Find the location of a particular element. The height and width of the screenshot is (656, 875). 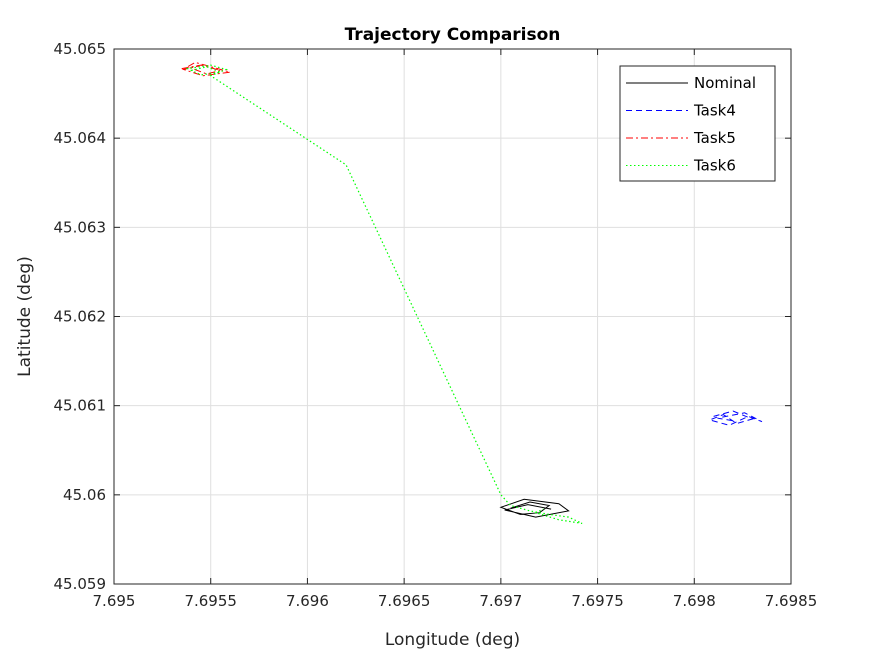

legend-label-task6: Task6 is located at coordinates (714, 166).